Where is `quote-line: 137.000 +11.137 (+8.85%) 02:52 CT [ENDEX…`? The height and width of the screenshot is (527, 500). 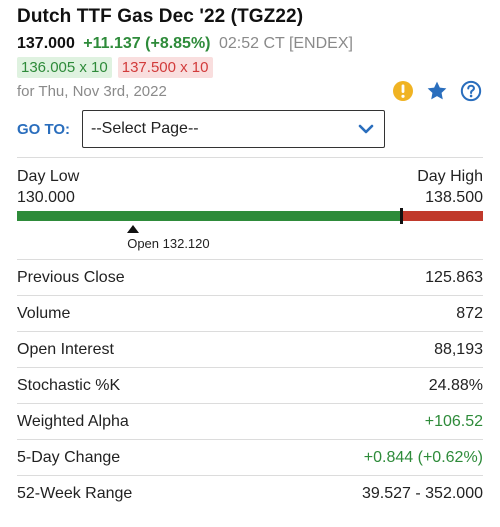
quote-line: 137.000 +11.137 (+8.85%) 02:52 CT [ENDEX… is located at coordinates (185, 44).